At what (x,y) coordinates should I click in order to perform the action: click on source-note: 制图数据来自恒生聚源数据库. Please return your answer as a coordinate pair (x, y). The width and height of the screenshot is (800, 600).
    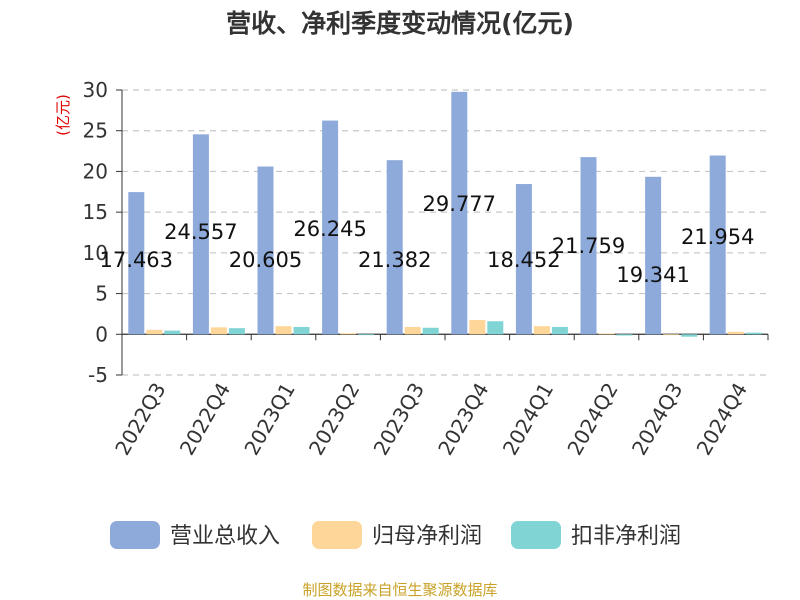
    Looking at the image, I should click on (400, 590).